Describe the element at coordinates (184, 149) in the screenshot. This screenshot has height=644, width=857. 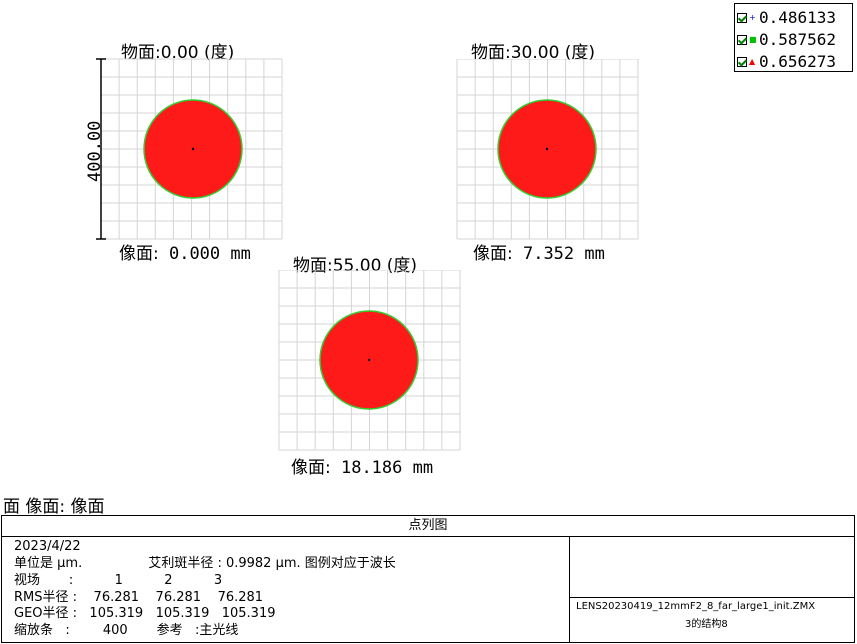
I see `spot-diagram-1: 400.00` at that location.